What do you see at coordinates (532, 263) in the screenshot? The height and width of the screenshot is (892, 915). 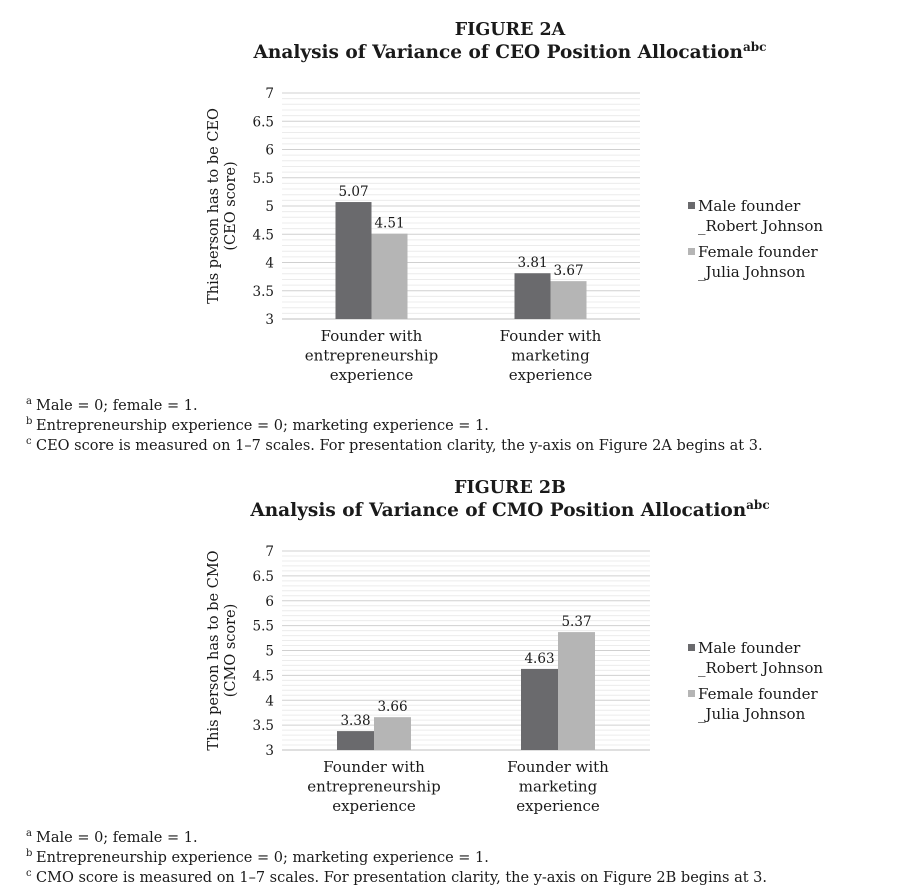 I see `data-label: 3.81` at bounding box center [532, 263].